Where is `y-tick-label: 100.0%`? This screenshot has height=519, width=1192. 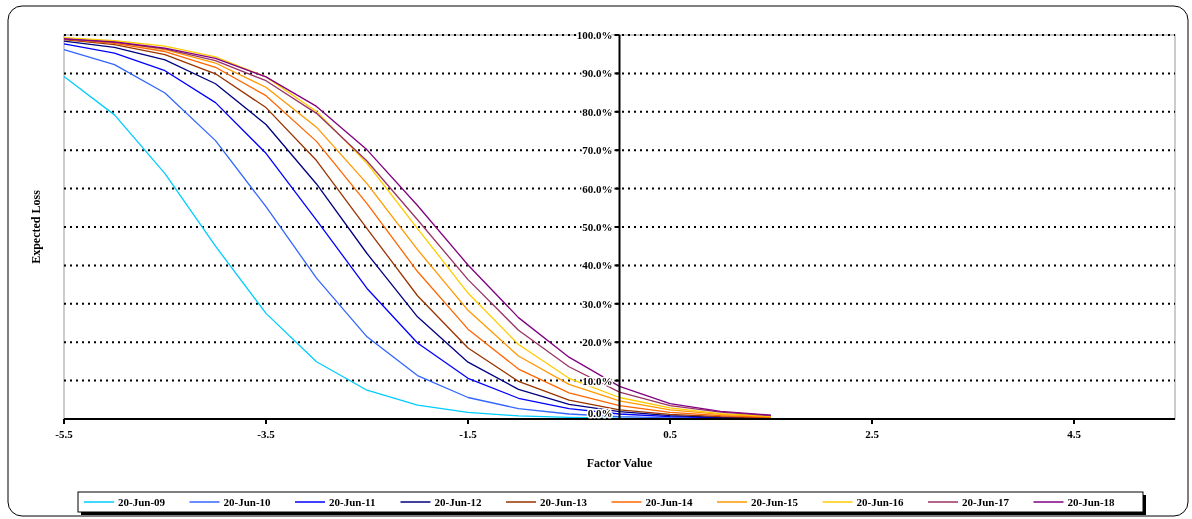
y-tick-label: 100.0% is located at coordinates (594, 35).